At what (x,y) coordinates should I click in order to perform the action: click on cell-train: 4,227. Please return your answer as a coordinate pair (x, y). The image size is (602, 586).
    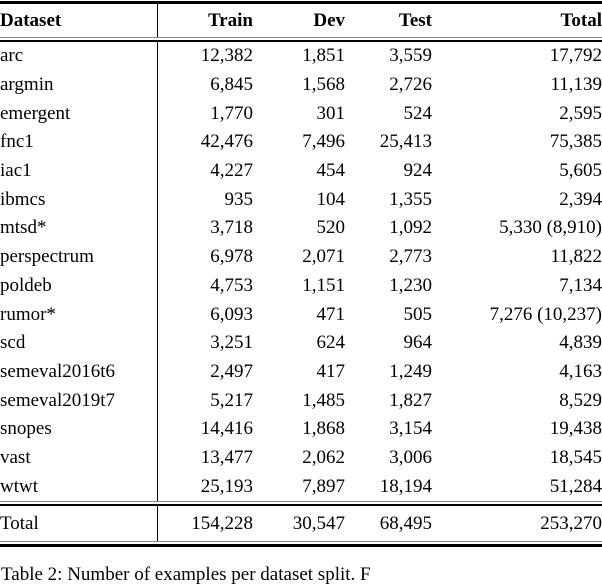
    Looking at the image, I should click on (204, 171).